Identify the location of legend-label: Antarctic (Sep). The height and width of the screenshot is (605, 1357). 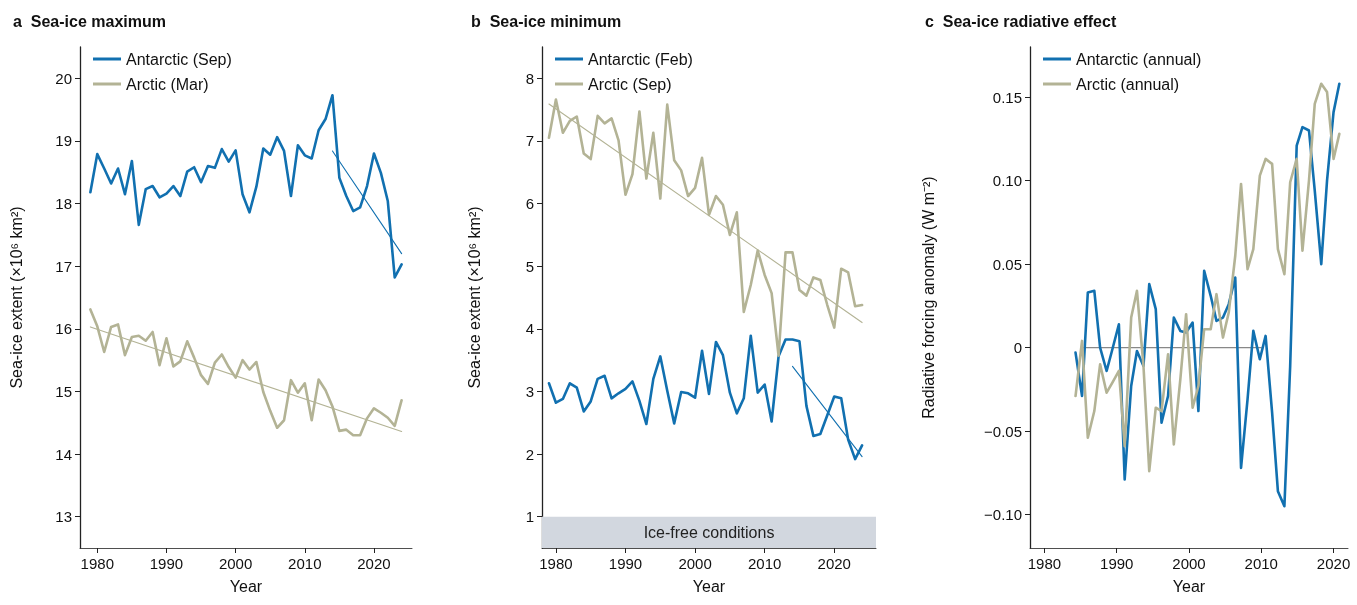
(179, 59).